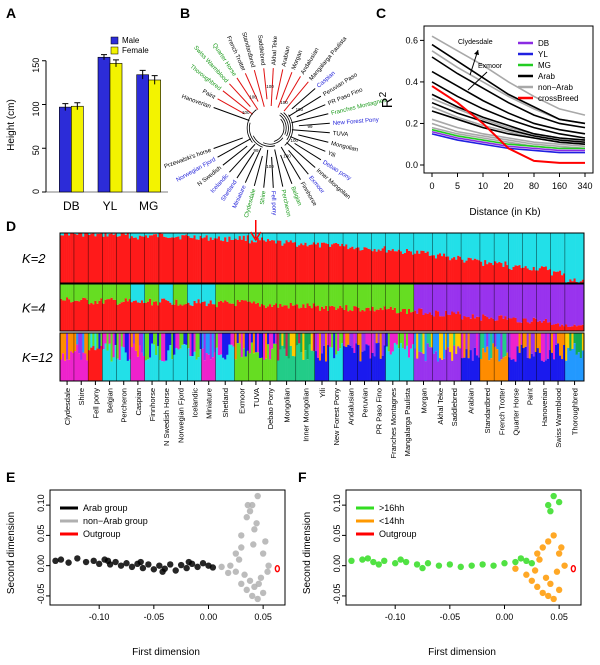  I want to click on panel-b-branch, so click(298, 162).